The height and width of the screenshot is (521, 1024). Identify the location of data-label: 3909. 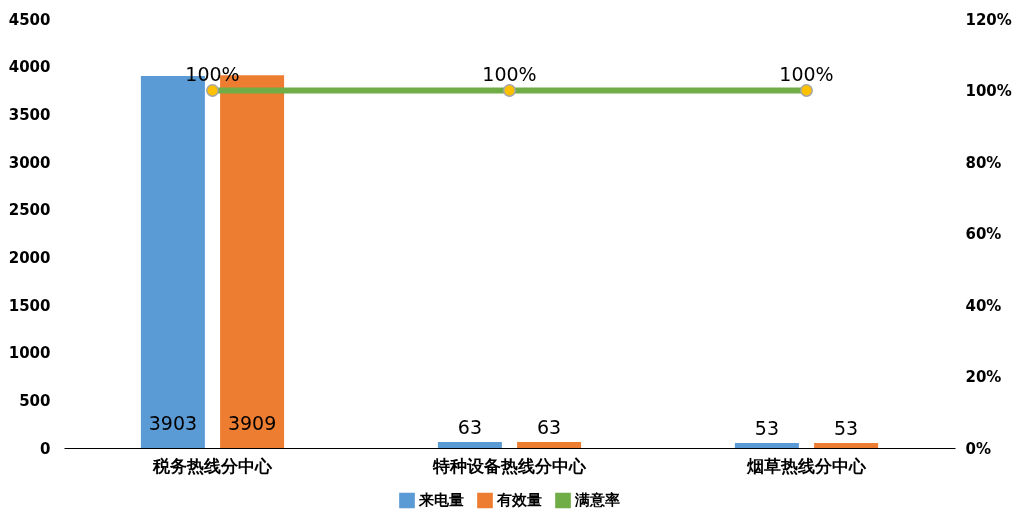
(252, 423).